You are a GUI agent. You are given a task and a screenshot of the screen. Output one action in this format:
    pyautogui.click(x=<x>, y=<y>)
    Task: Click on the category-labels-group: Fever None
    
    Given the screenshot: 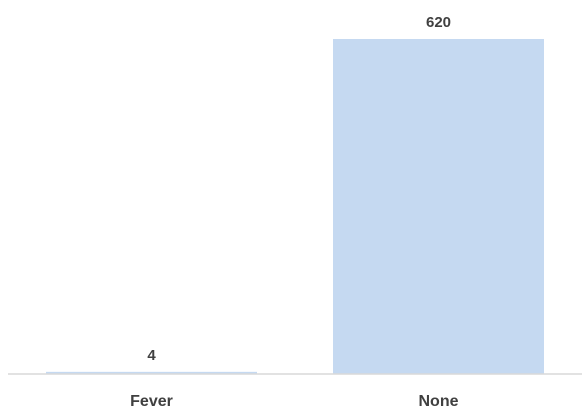 What is the action you would take?
    pyautogui.click(x=294, y=401)
    